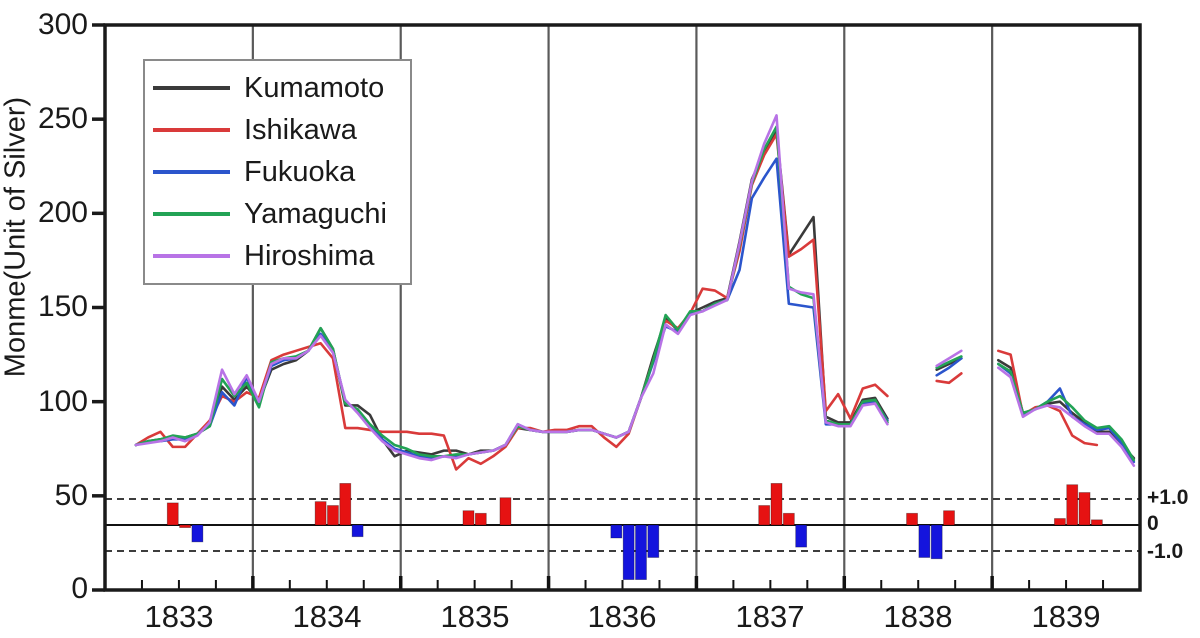  I want to click on legend-label-hiroshima: Hiroshima, so click(309, 256).